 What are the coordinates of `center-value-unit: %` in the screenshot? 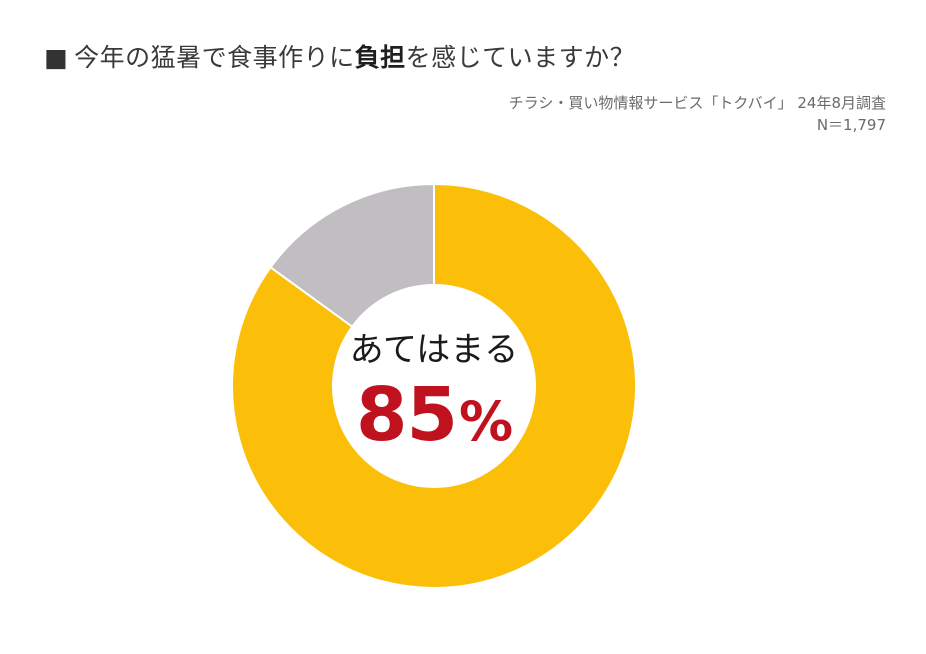 It's located at (485, 421).